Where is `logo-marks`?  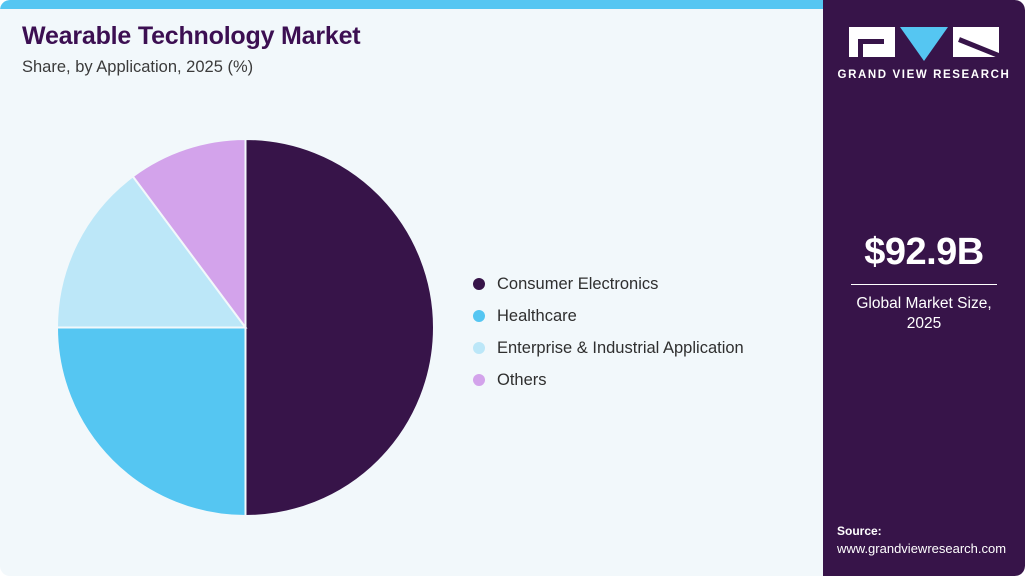 logo-marks is located at coordinates (924, 44).